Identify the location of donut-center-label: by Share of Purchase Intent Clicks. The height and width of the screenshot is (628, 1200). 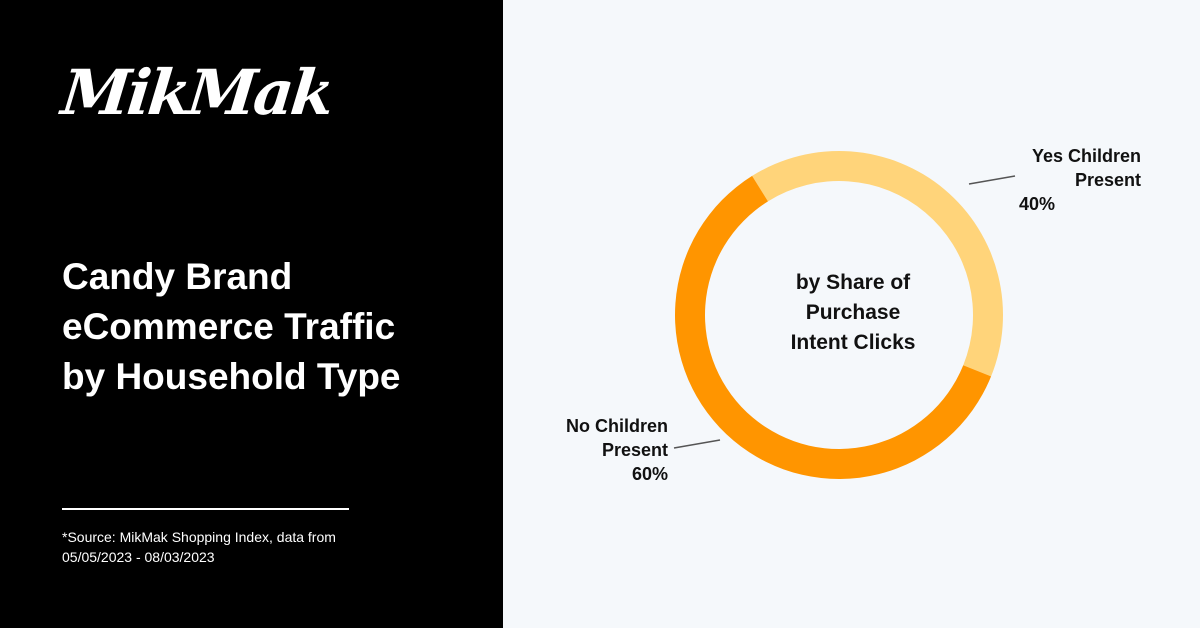
(853, 313).